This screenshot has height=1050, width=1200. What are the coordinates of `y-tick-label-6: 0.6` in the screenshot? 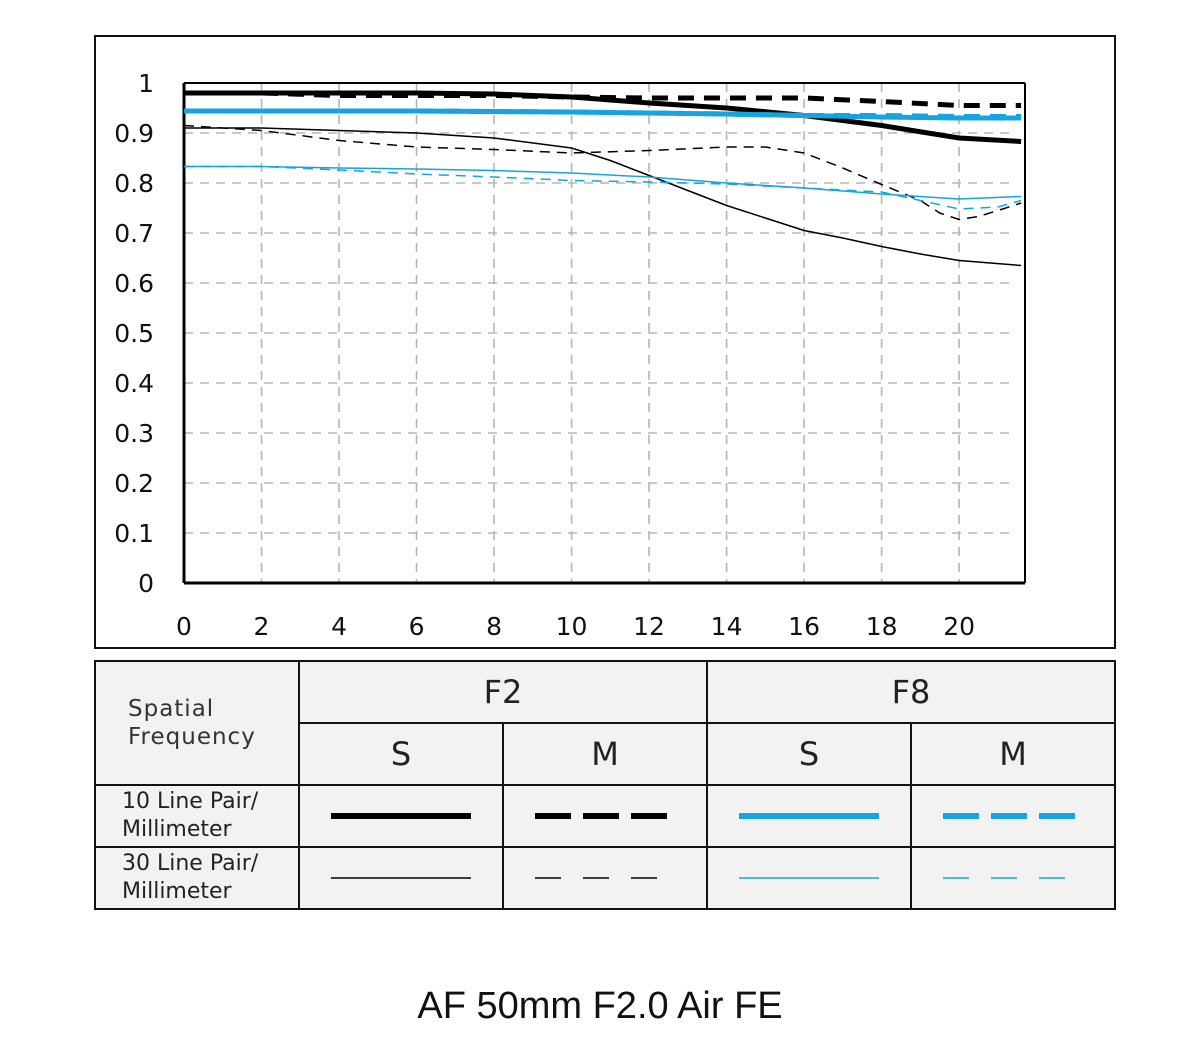 It's located at (134, 283).